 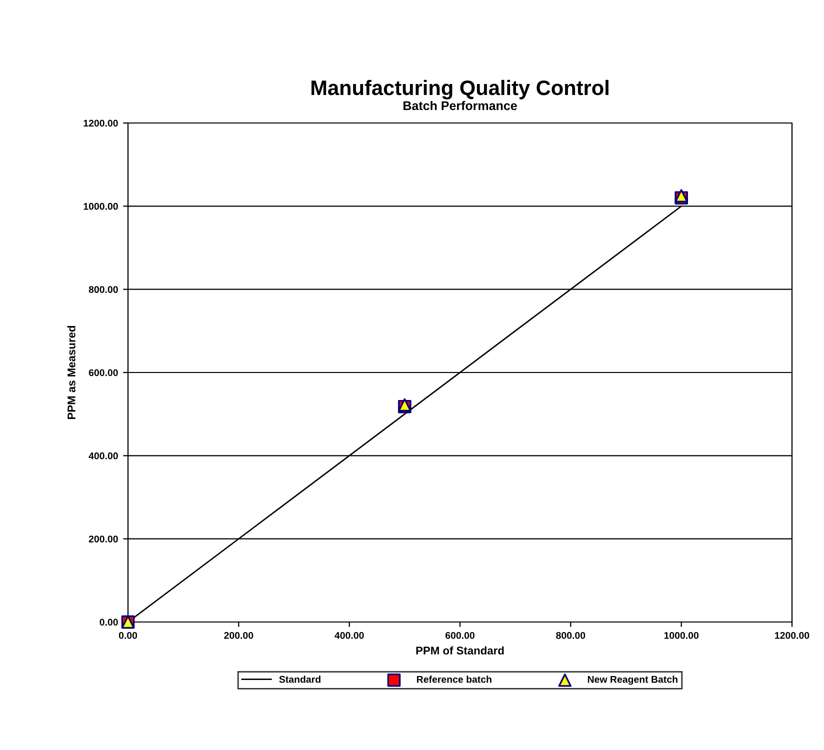 I want to click on x-tick-label: 200.00, so click(x=239, y=635).